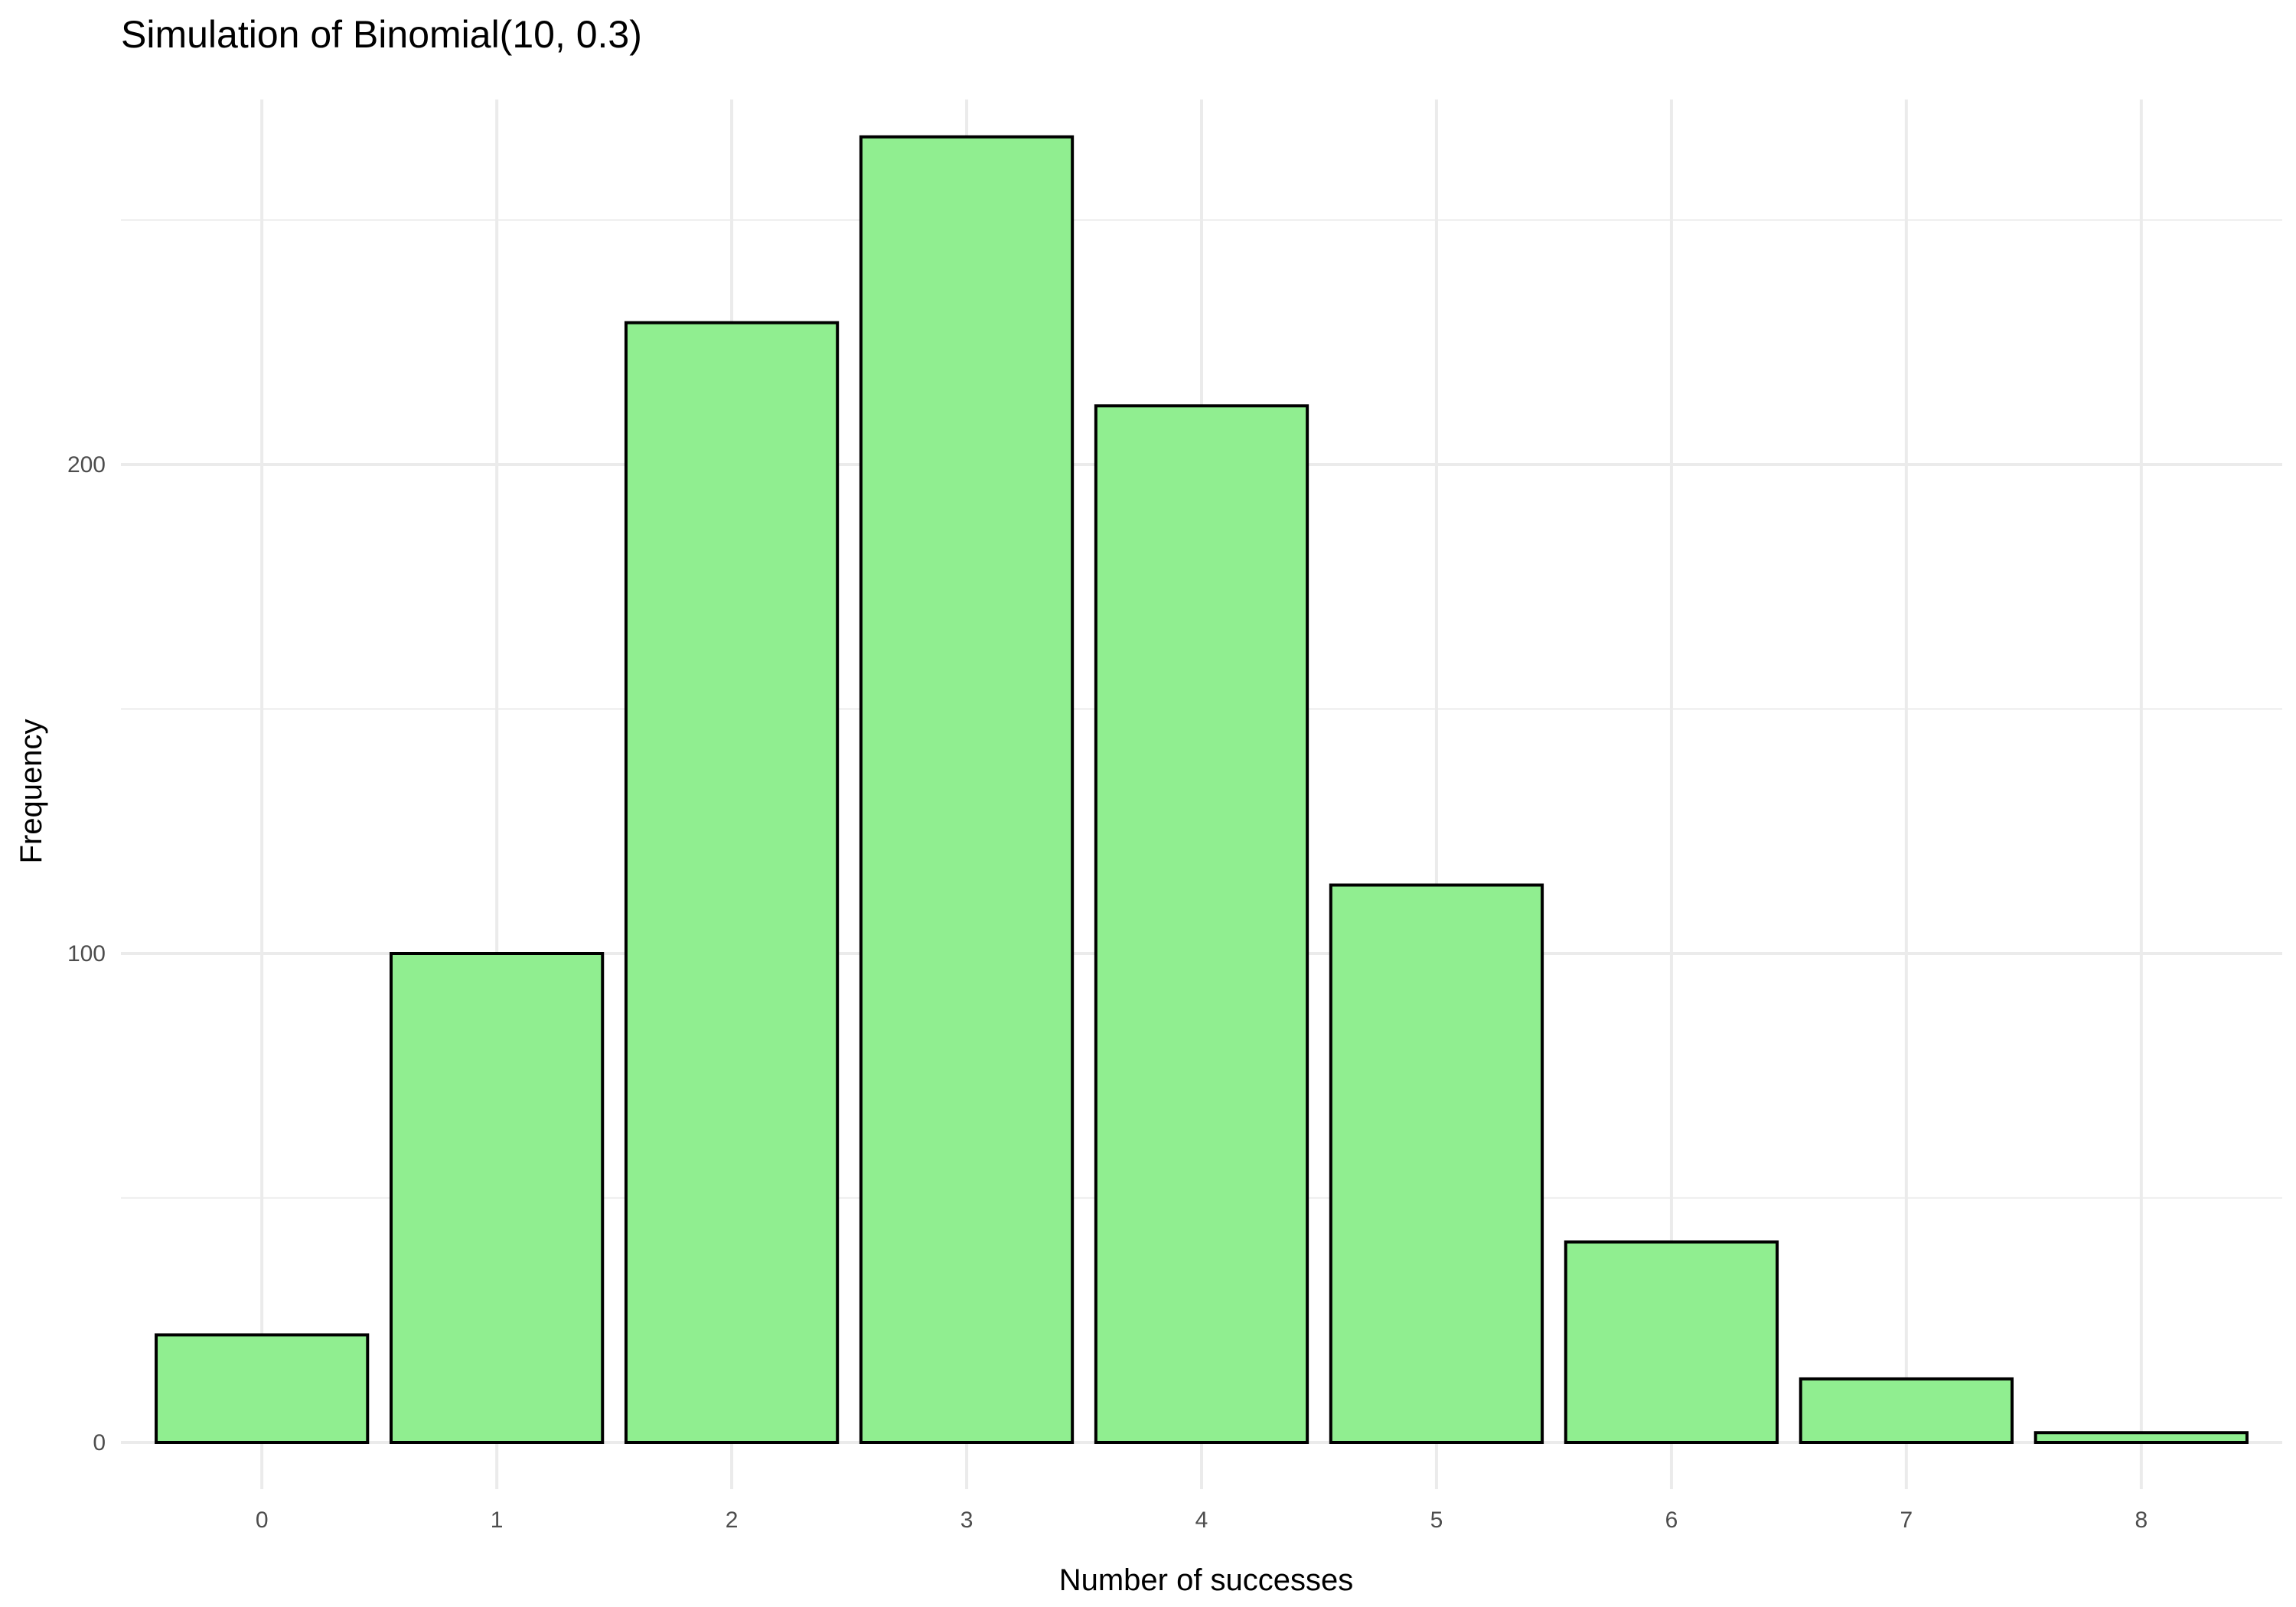  I want to click on x-axis-ticks: 0 1 2 3 4 5 6 7 8, so click(1202, 1520).